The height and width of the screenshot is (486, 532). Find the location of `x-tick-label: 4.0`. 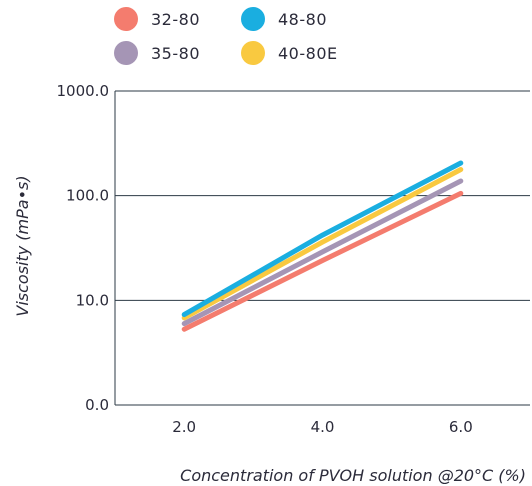

x-tick-label: 4.0 is located at coordinates (323, 427).